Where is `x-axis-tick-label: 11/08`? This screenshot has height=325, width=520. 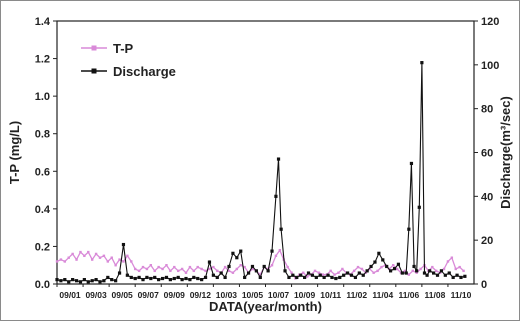 x-axis-tick-label: 11/08 is located at coordinates (435, 295).